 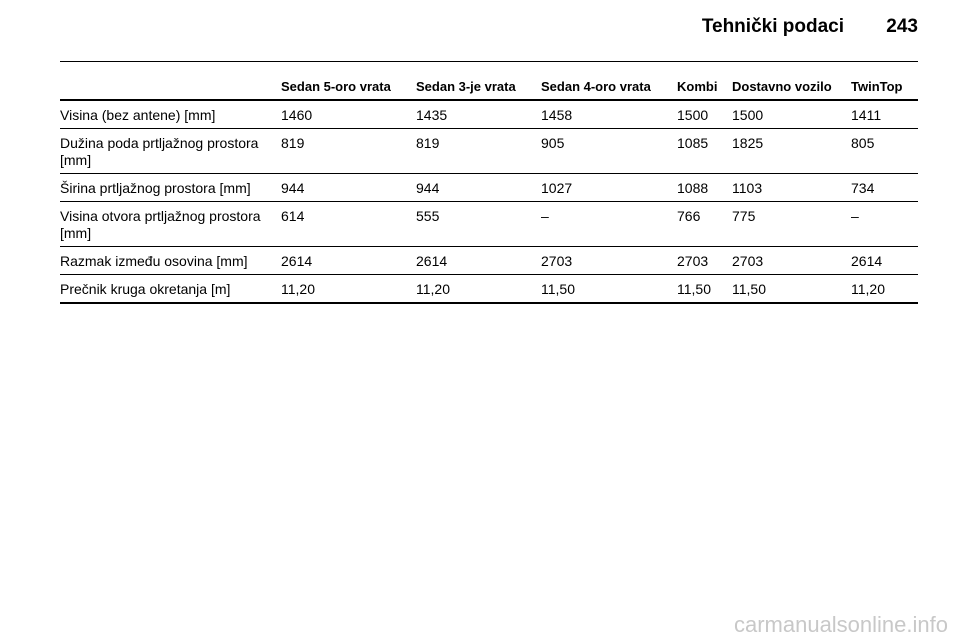 What do you see at coordinates (884, 90) in the screenshot?
I see `column-header: TwinTop` at bounding box center [884, 90].